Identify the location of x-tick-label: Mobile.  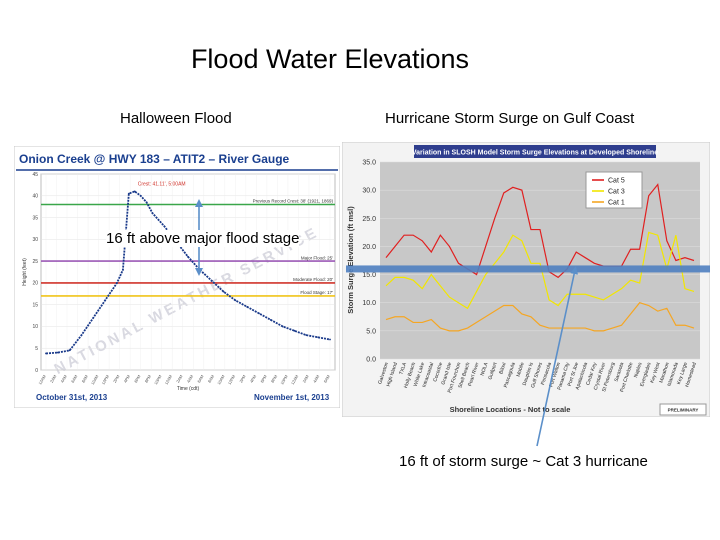
(521, 370).